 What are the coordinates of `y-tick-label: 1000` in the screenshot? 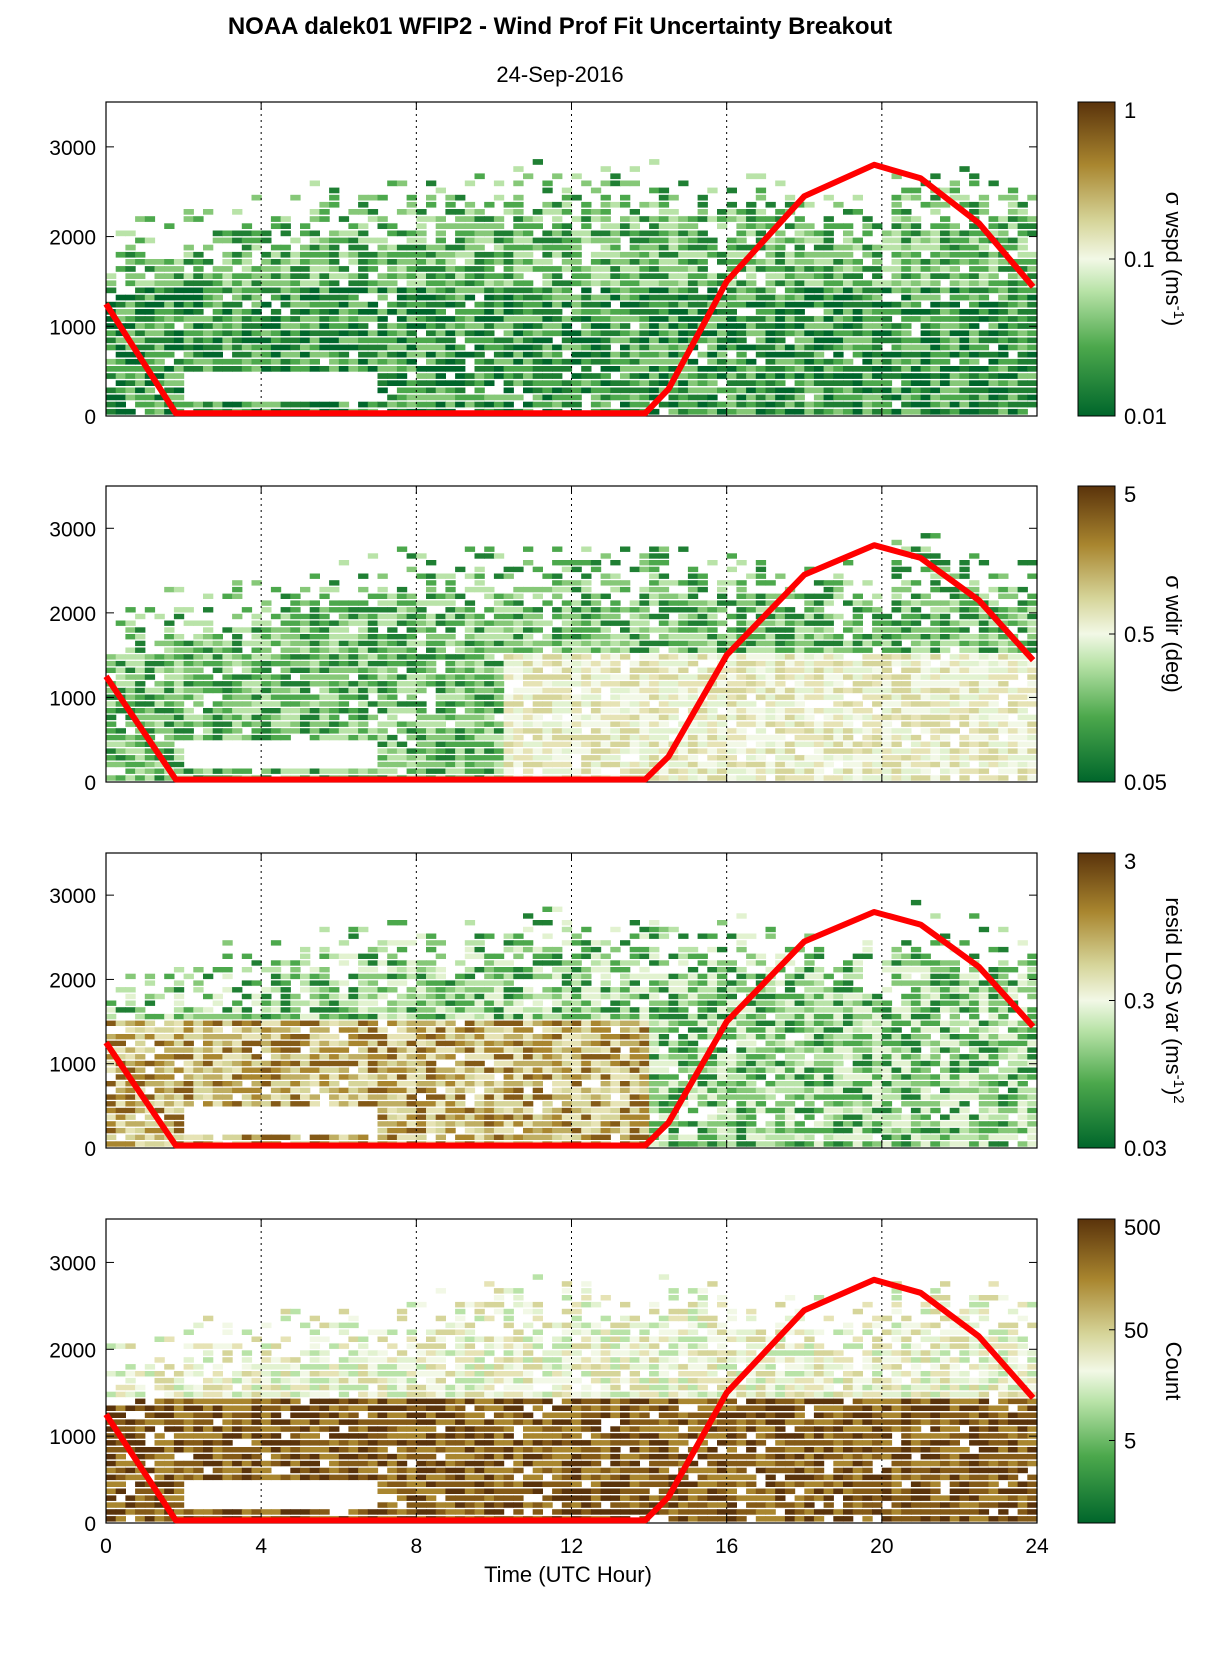 It's located at (72, 698).